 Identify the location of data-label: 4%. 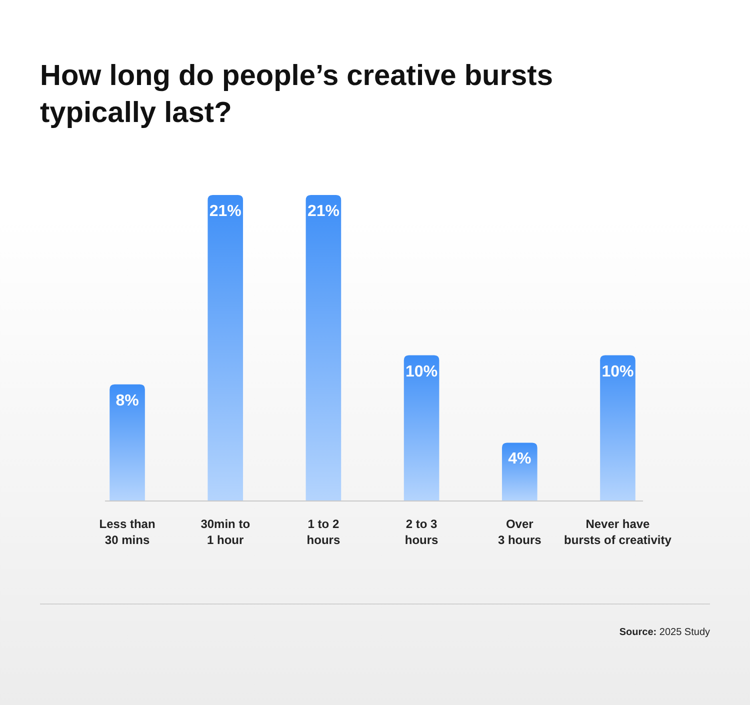
(520, 459).